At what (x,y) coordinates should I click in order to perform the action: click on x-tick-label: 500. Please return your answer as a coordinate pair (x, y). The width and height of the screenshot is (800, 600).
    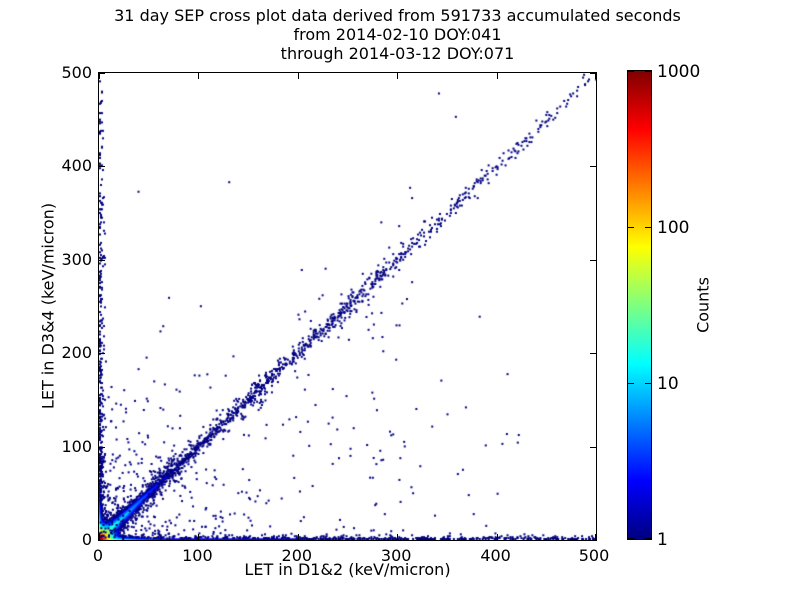
    Looking at the image, I should click on (594, 555).